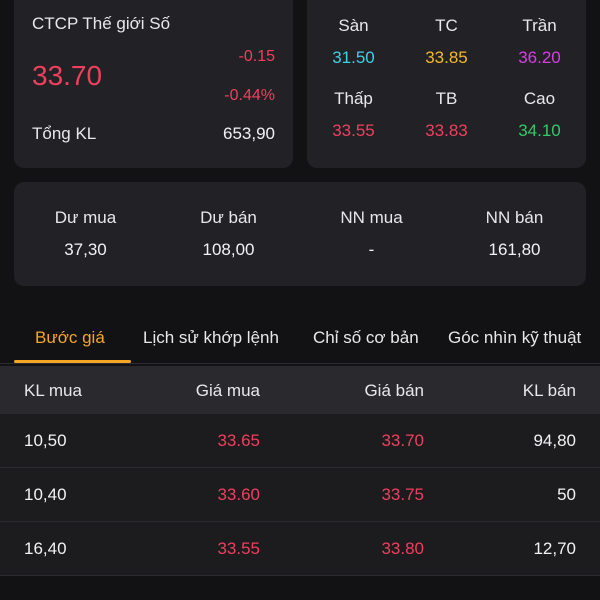  Describe the element at coordinates (45, 494) in the screenshot. I see `bid-volume: 10,40` at that location.